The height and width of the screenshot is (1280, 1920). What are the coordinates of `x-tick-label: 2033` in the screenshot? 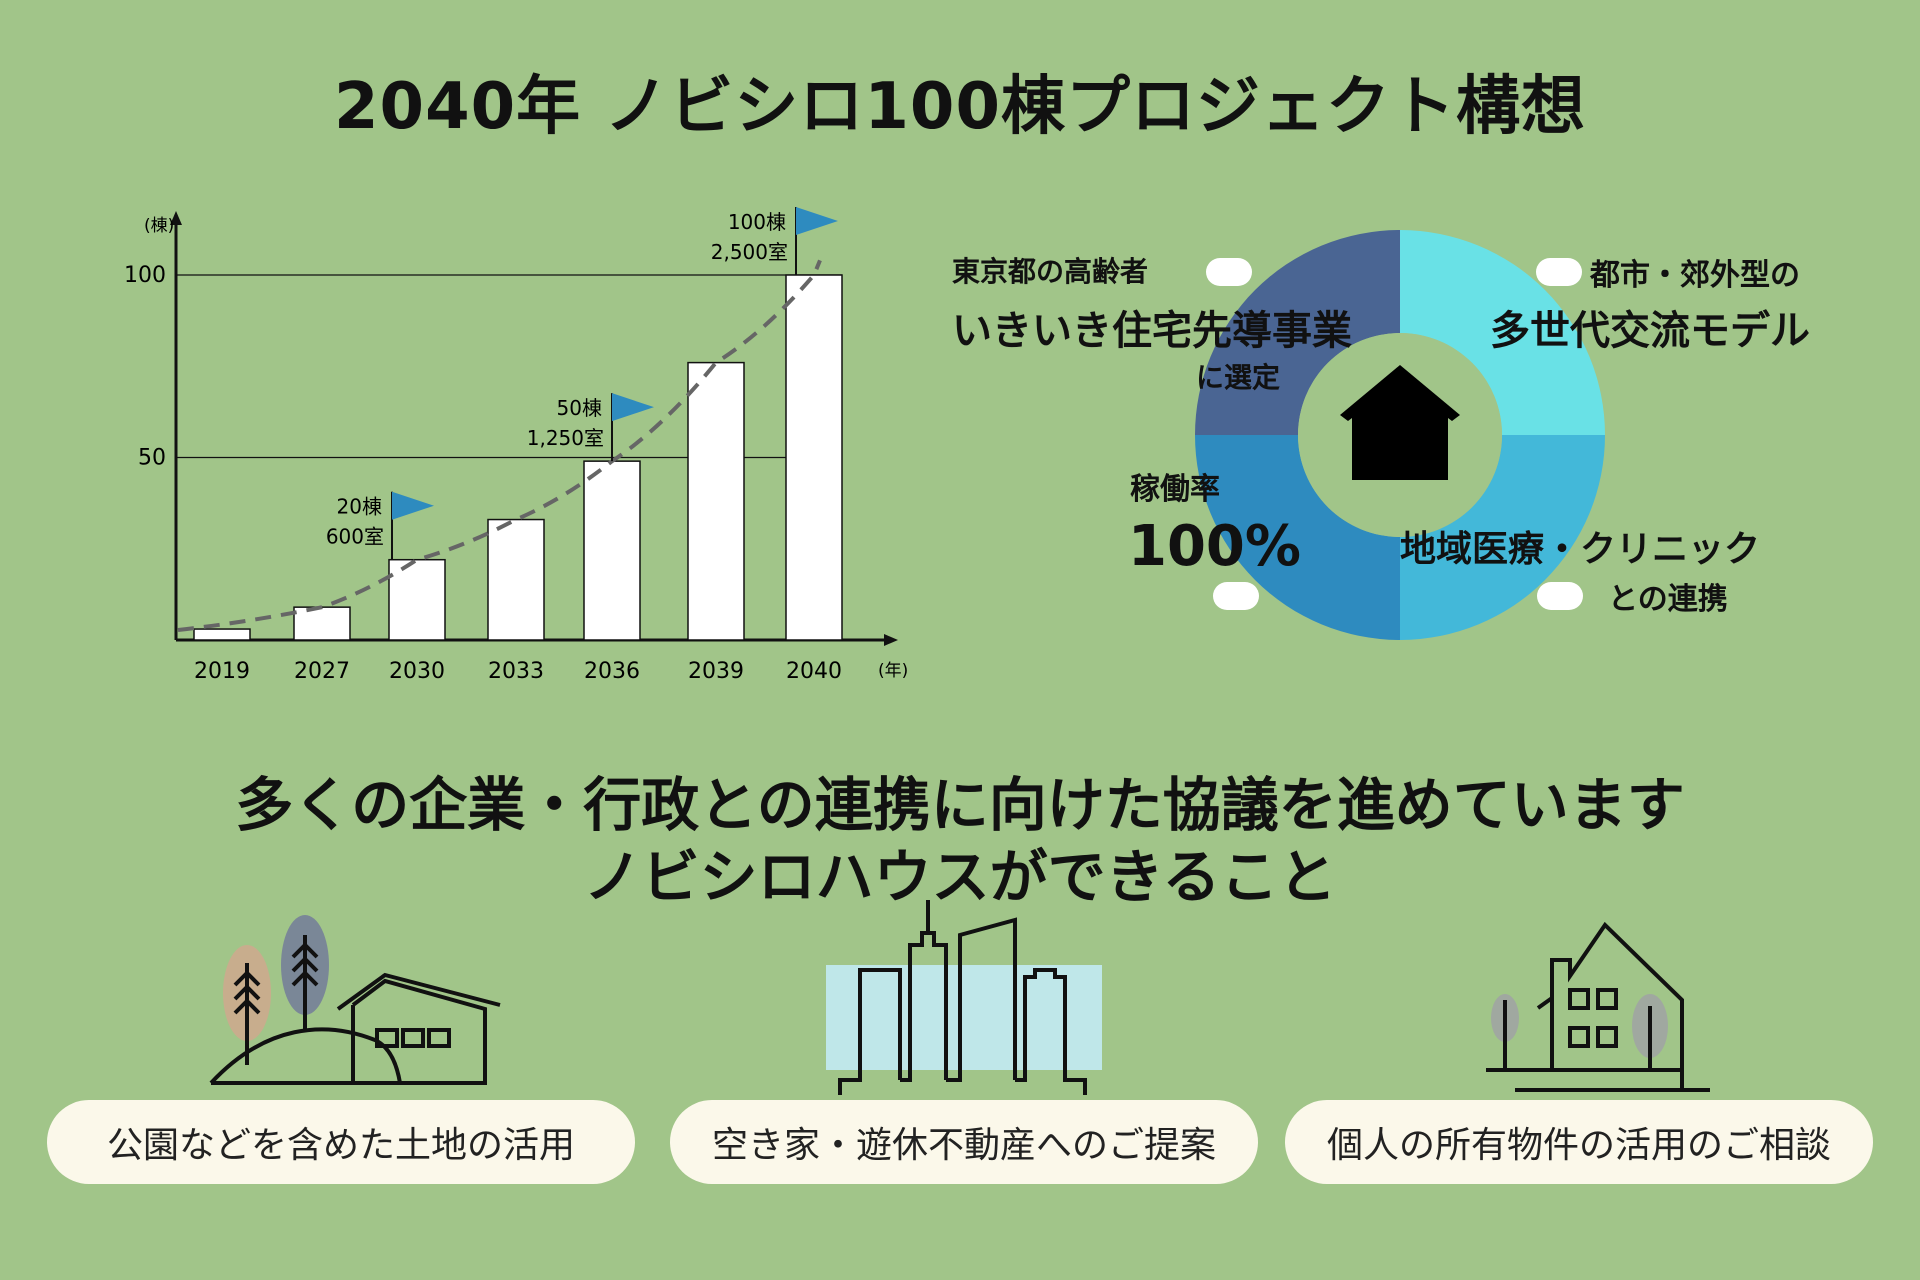 It's located at (516, 671).